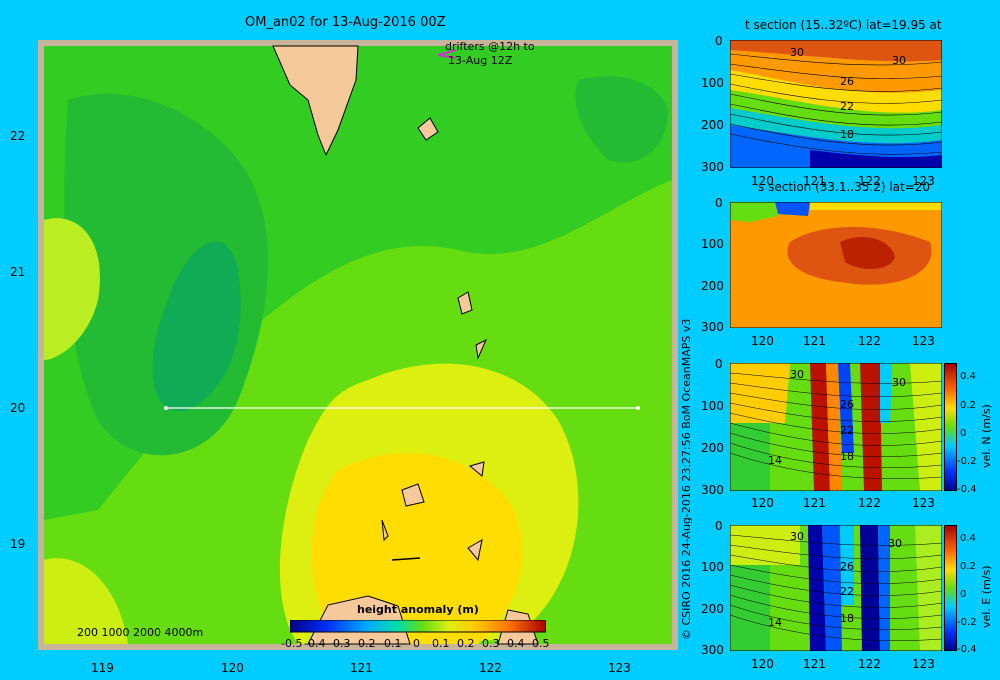 The width and height of the screenshot is (1000, 680). I want to click on s-section-plot, so click(836, 265).